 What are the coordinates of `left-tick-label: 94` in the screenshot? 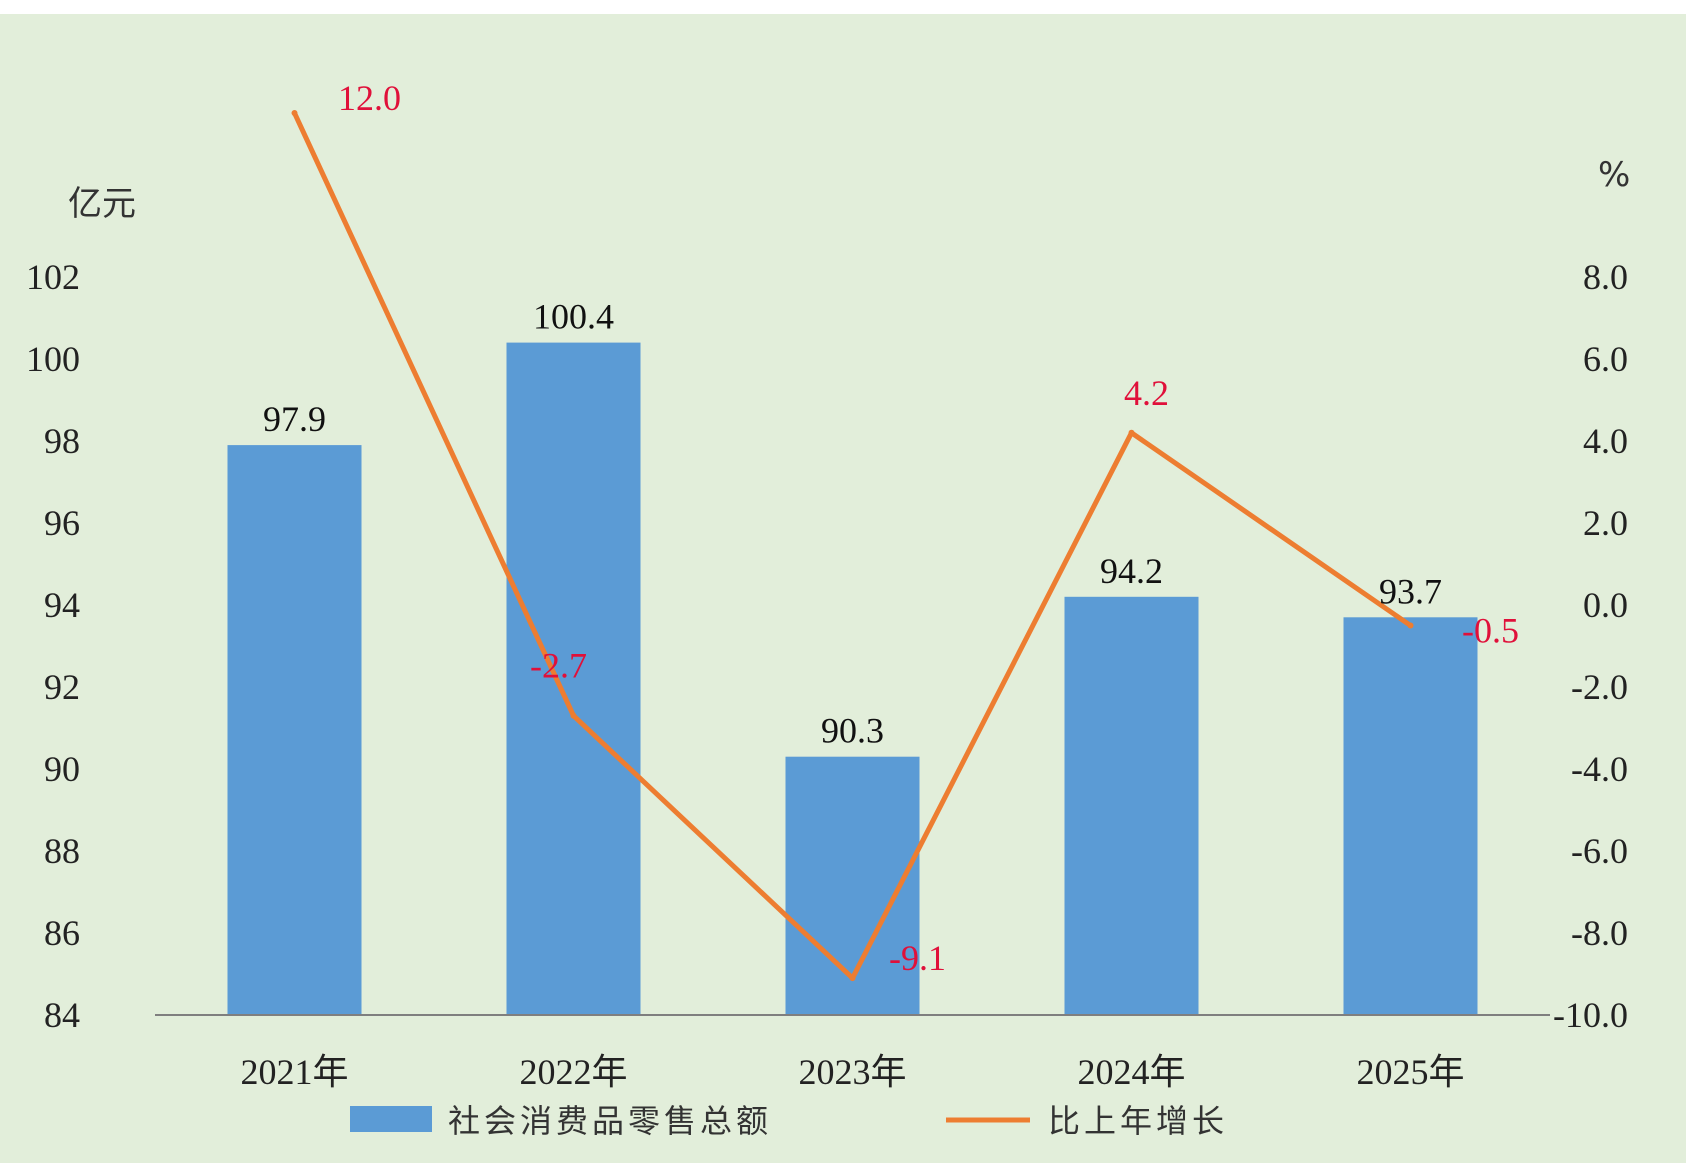 It's located at (62, 605).